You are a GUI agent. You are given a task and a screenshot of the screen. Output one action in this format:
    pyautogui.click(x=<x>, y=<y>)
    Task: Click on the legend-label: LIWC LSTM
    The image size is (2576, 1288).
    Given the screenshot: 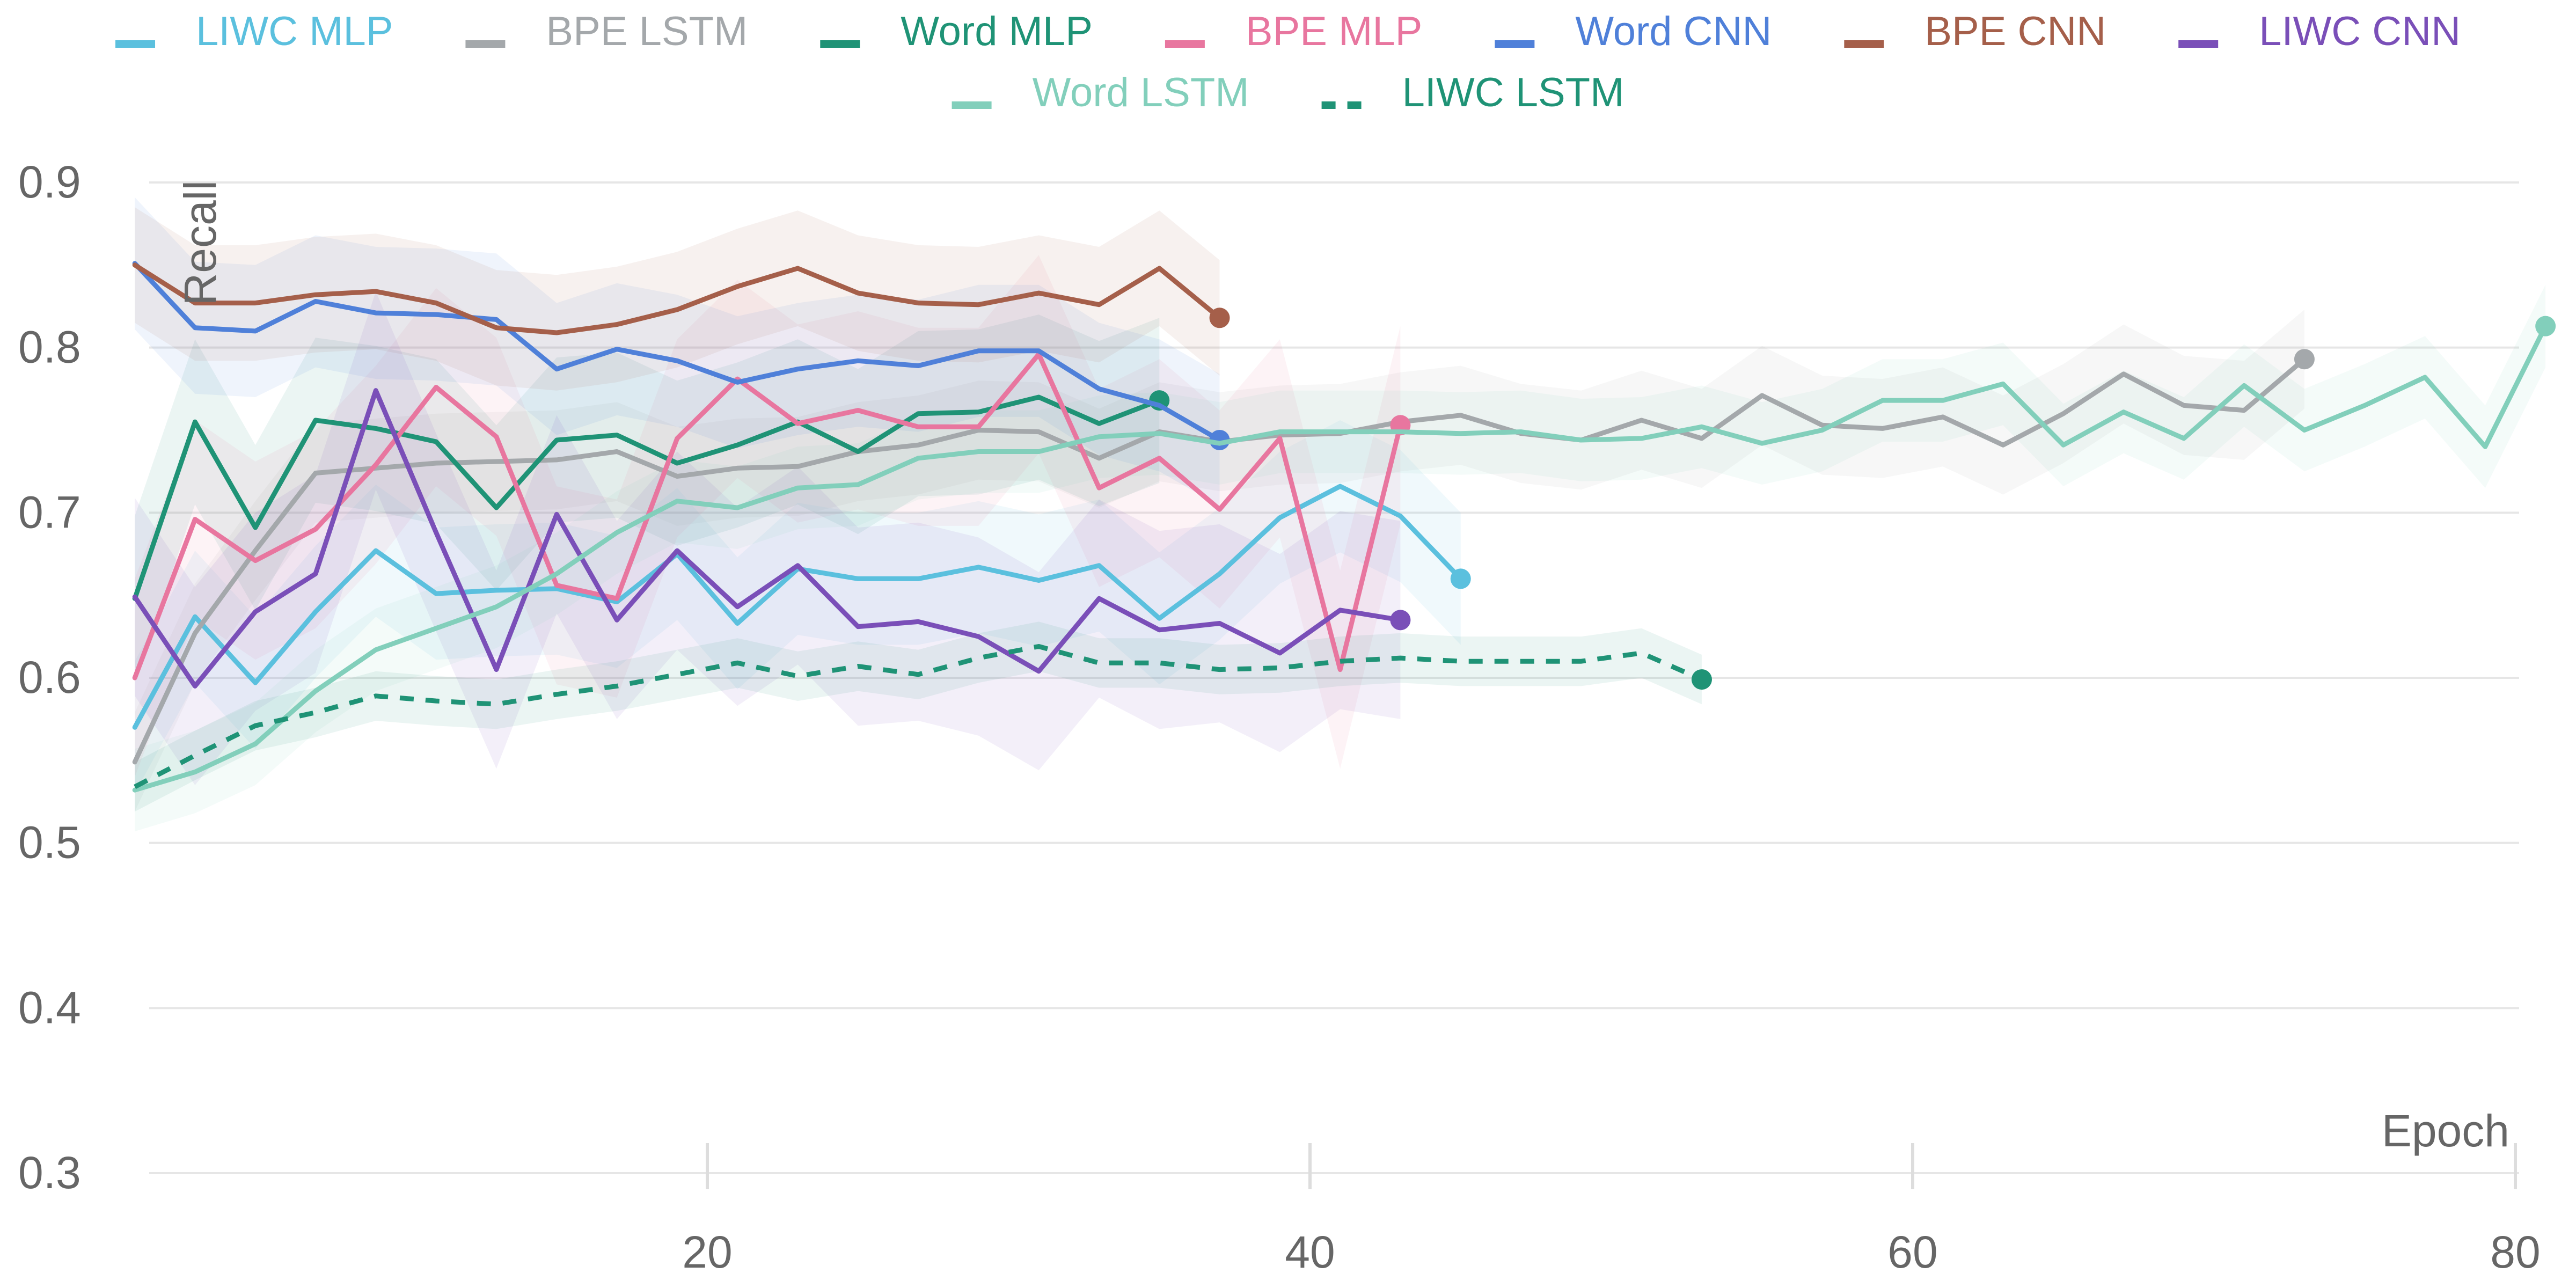 What is the action you would take?
    pyautogui.click(x=1513, y=92)
    